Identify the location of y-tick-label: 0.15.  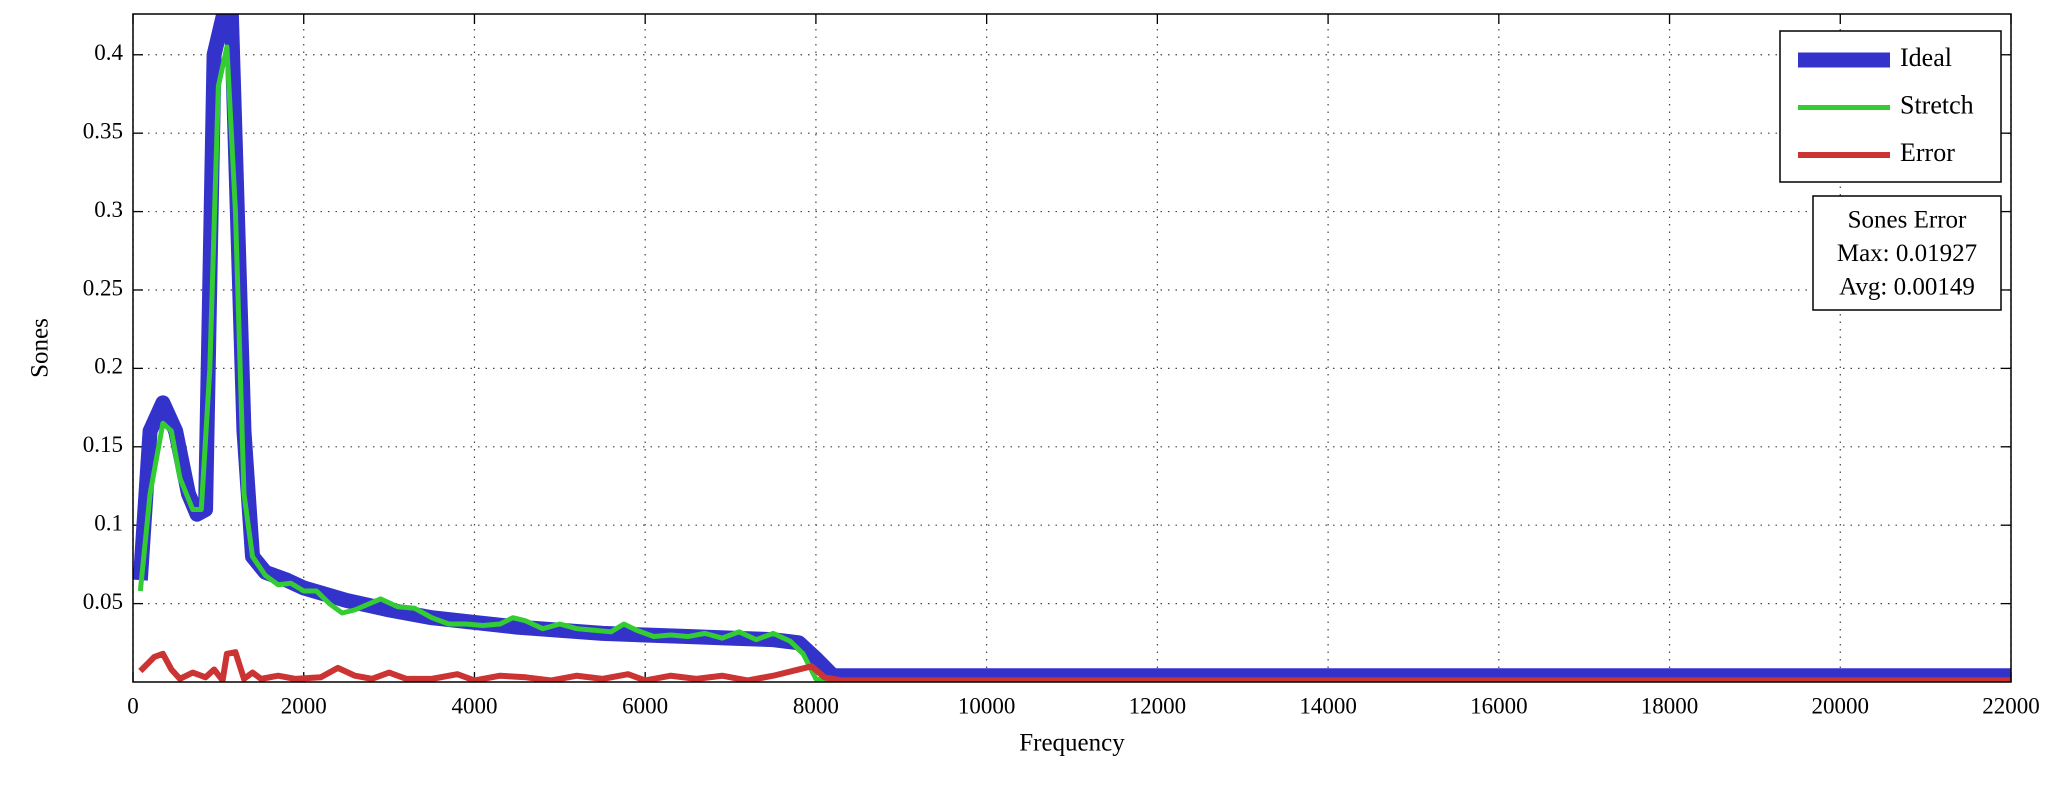
(103, 444).